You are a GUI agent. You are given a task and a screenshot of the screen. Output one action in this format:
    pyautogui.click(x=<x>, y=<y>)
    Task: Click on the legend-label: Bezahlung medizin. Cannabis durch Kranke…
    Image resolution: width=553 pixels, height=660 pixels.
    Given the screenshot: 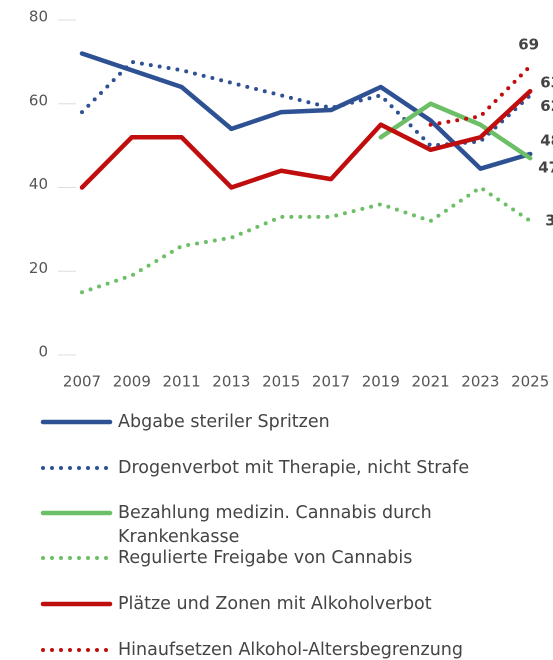 What is the action you would take?
    pyautogui.click(x=275, y=525)
    